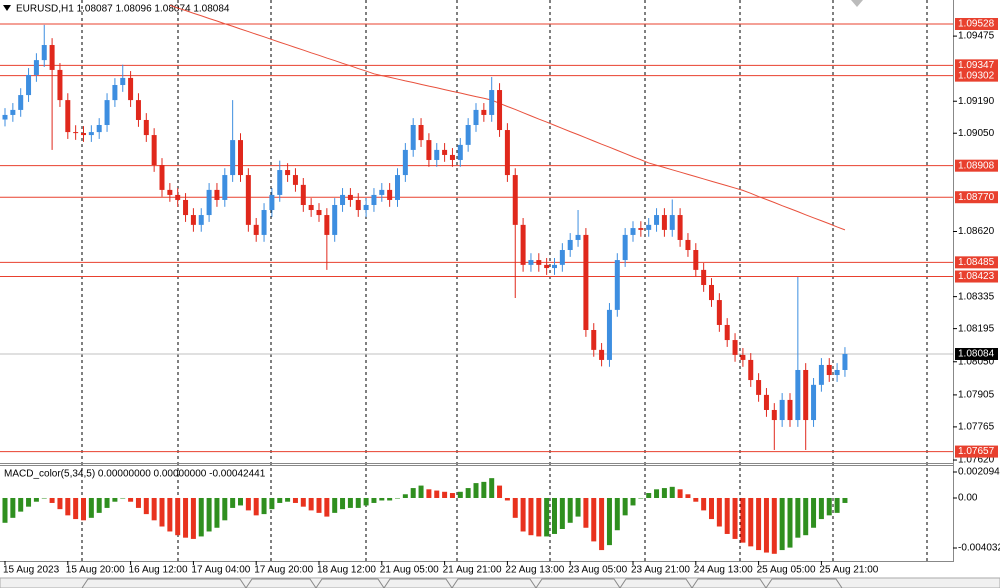  What do you see at coordinates (976, 231) in the screenshot?
I see `y-tick-label: 1.08620` at bounding box center [976, 231].